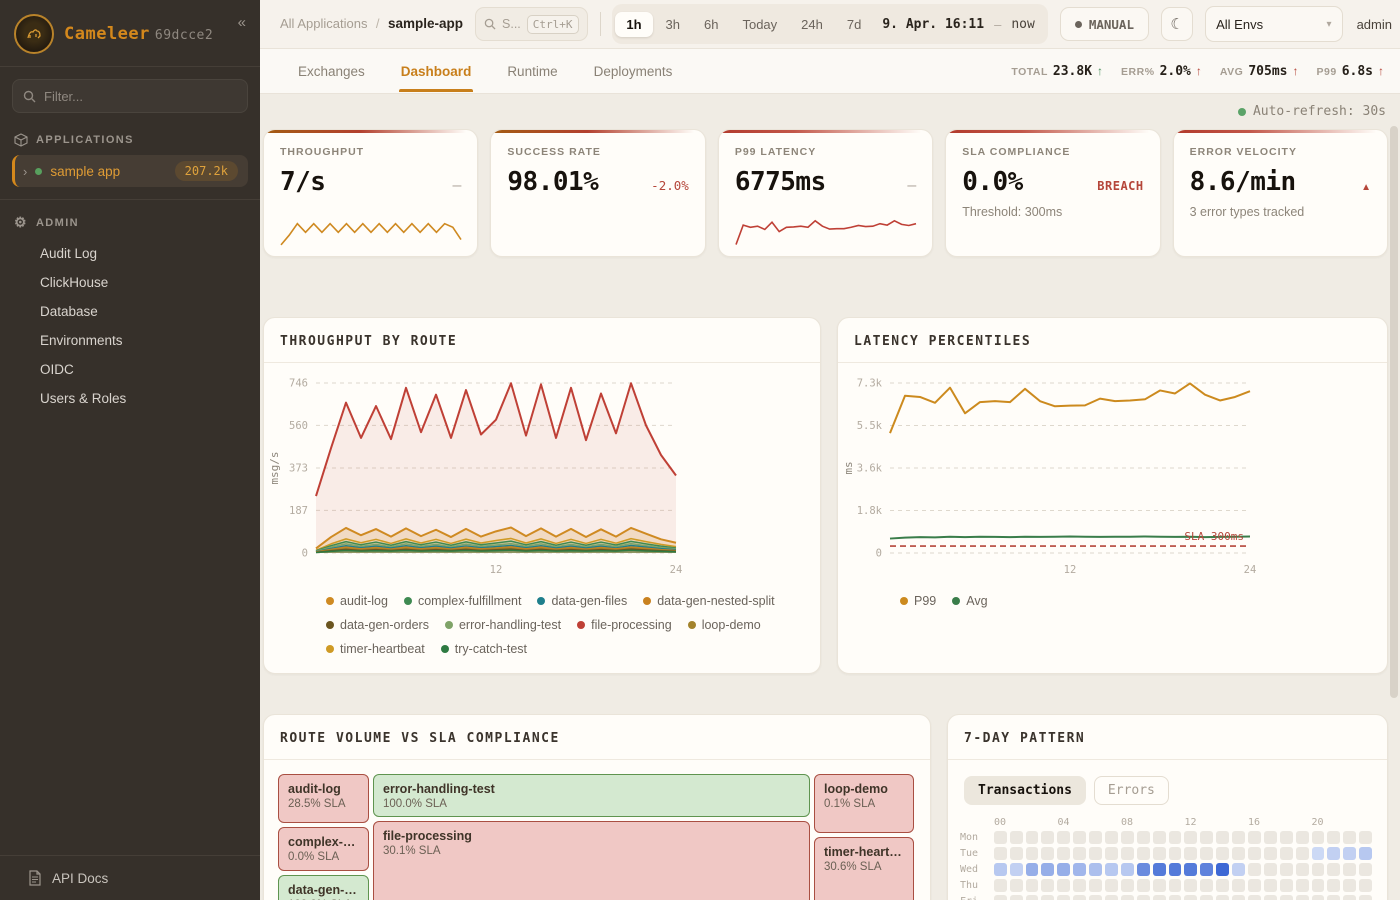 Image resolution: width=1400 pixels, height=900 pixels. I want to click on kpi-subtext: Threshold: 300ms, so click(1012, 212).